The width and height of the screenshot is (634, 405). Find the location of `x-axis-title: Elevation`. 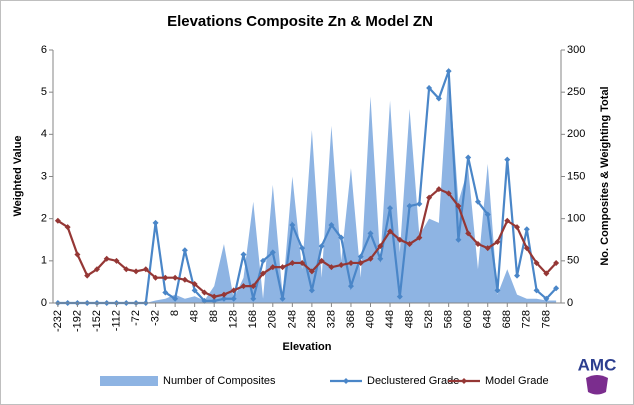

x-axis-title: Elevation is located at coordinates (307, 347).